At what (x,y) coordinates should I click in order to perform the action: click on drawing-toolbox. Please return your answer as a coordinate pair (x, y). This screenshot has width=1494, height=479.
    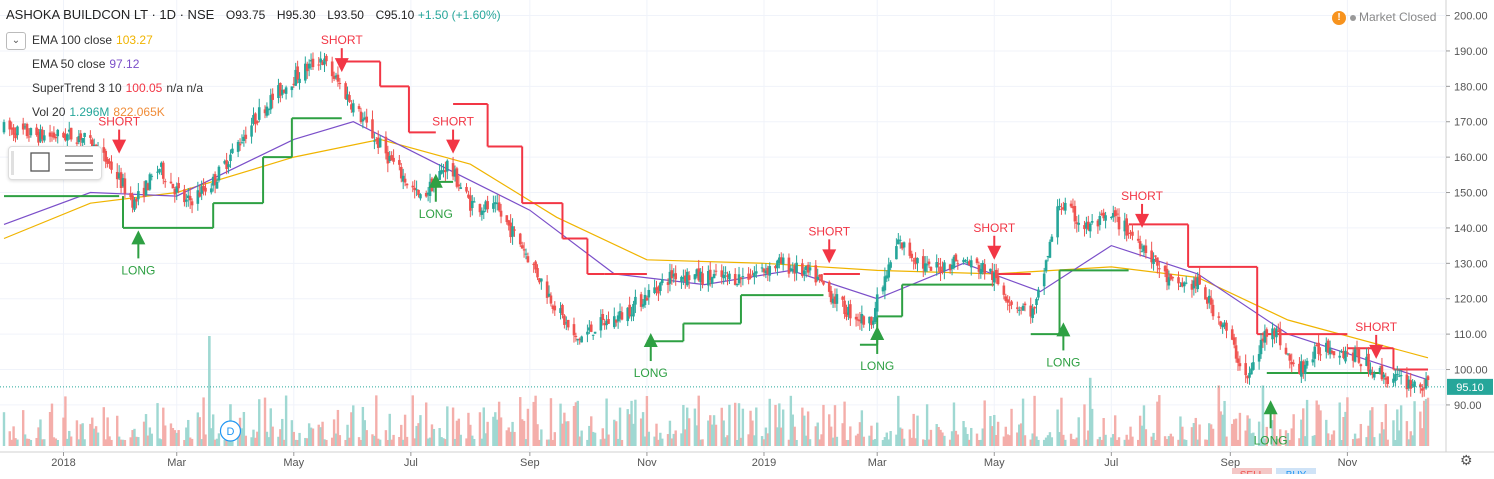
    Looking at the image, I should click on (55, 163).